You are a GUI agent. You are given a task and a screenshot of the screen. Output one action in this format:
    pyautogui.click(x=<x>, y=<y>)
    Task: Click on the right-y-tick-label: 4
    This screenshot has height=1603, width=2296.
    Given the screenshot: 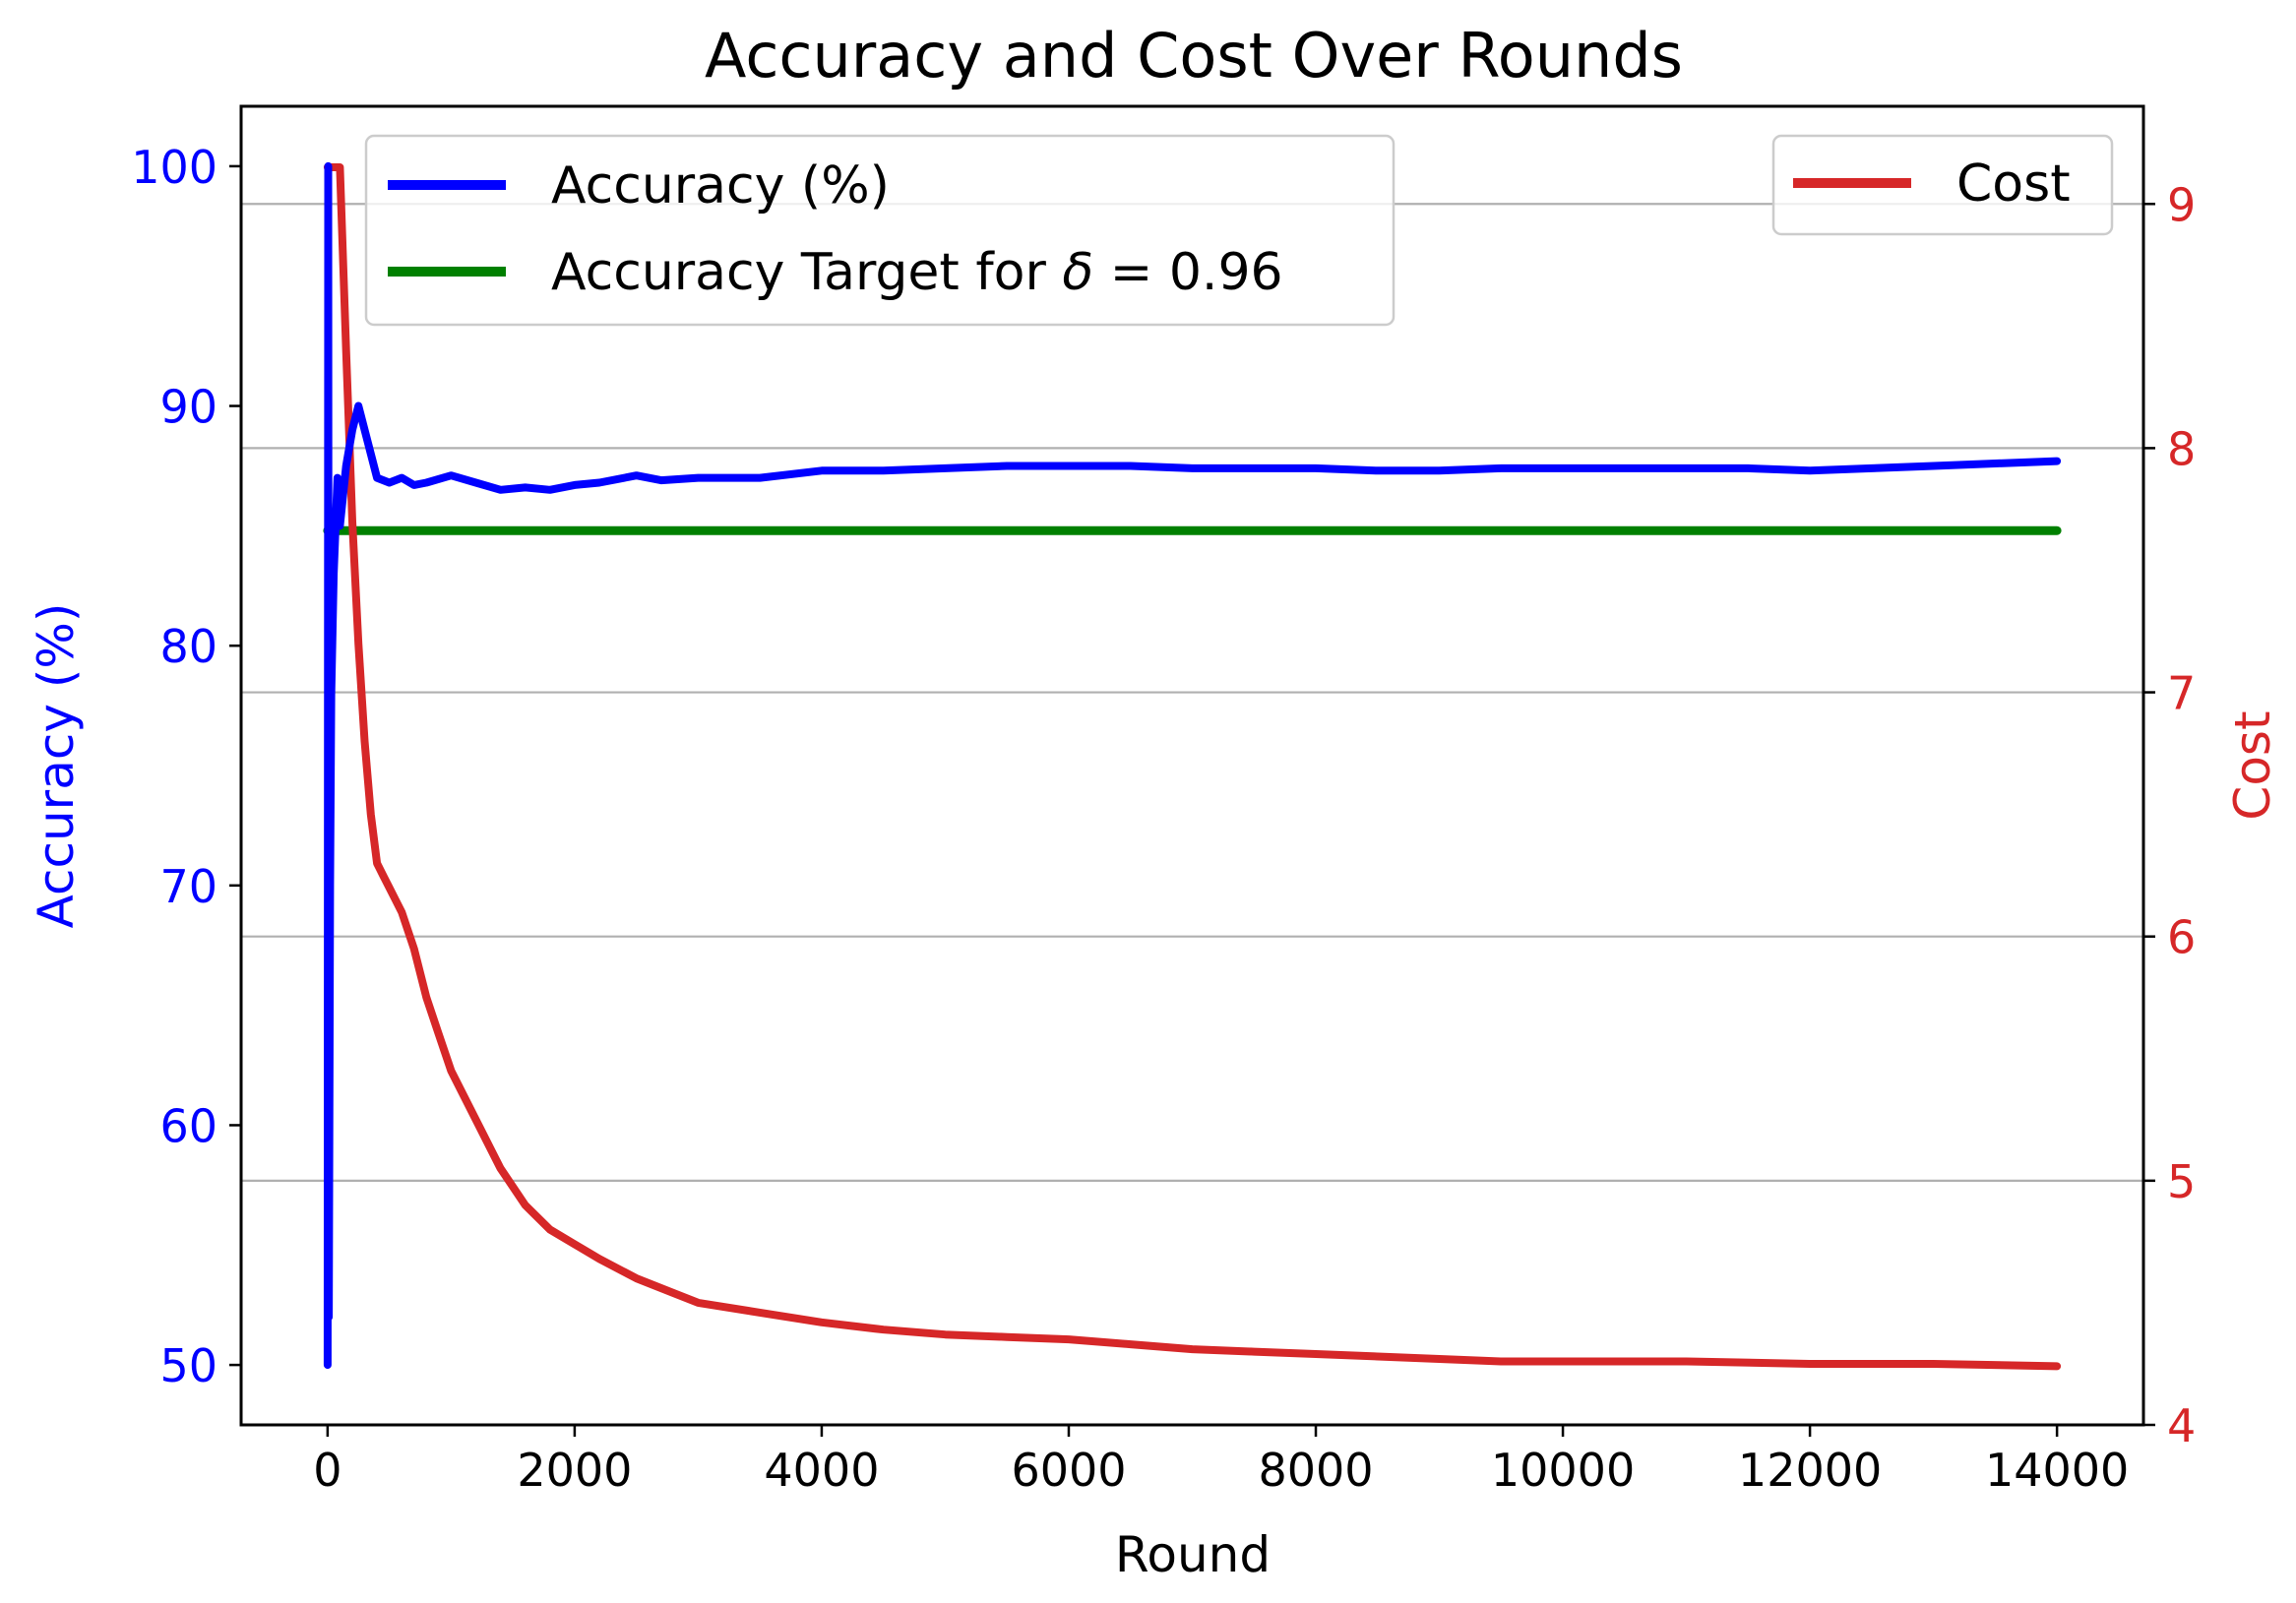 What is the action you would take?
    pyautogui.click(x=2181, y=1425)
    